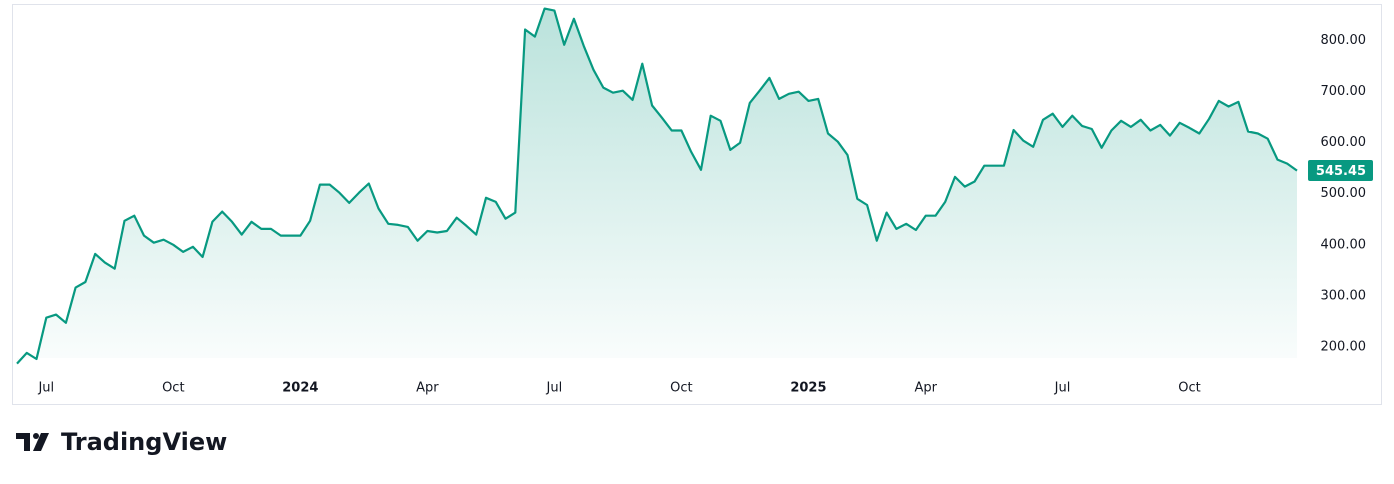 This screenshot has width=1394, height=484. Describe the element at coordinates (1344, 91) in the screenshot. I see `y-tick-label: 700.00` at that location.